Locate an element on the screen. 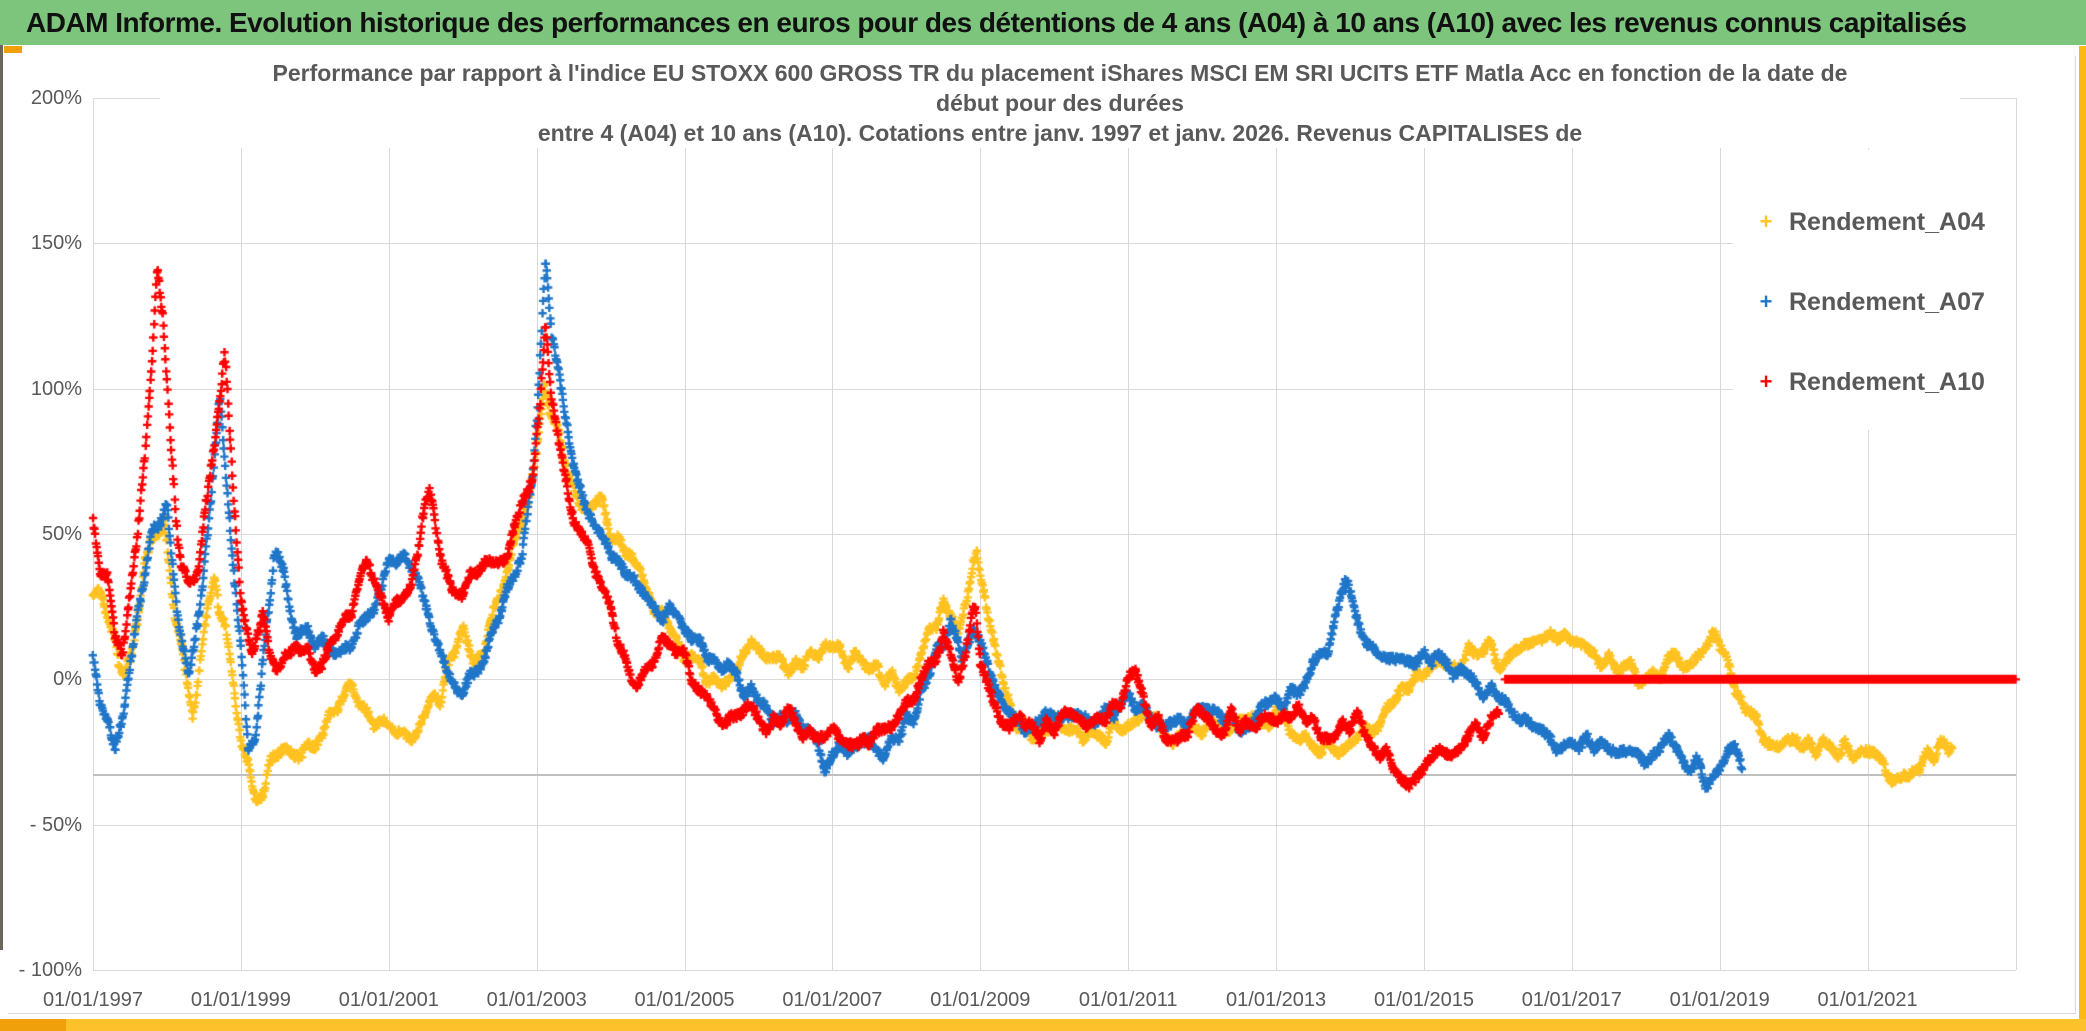 This screenshot has width=2086, height=1031. legend-label-a10: Rendement_A10 is located at coordinates (1887, 381).